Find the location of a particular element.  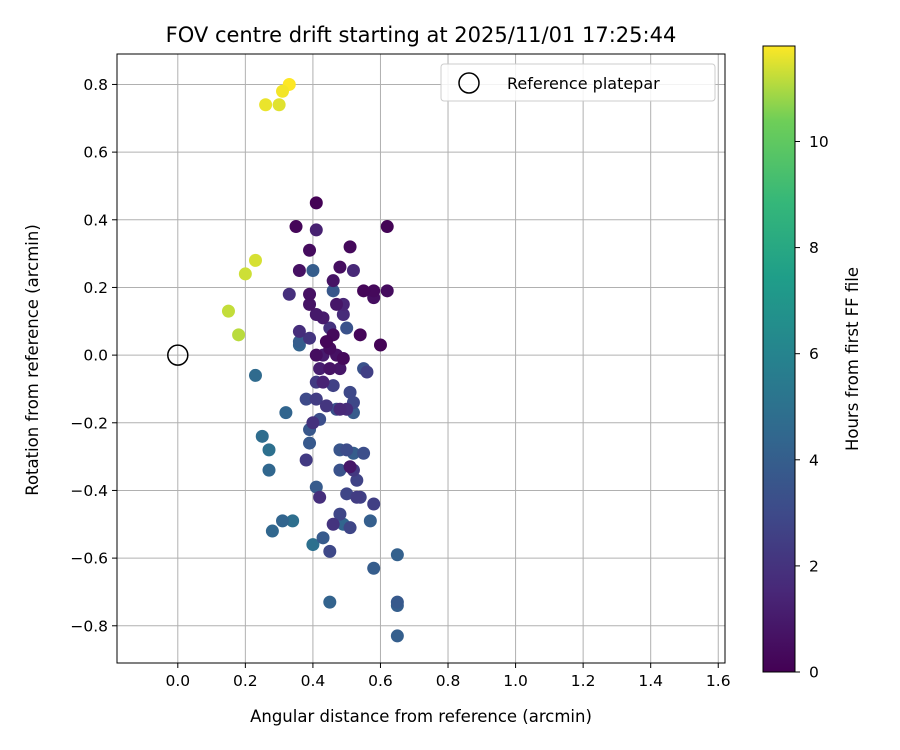

y-axis-ticks: 0.8 0.6 0.4 0.2 0.0 −0.2 −0.4 −0.6 −0.8 is located at coordinates (93, 355).